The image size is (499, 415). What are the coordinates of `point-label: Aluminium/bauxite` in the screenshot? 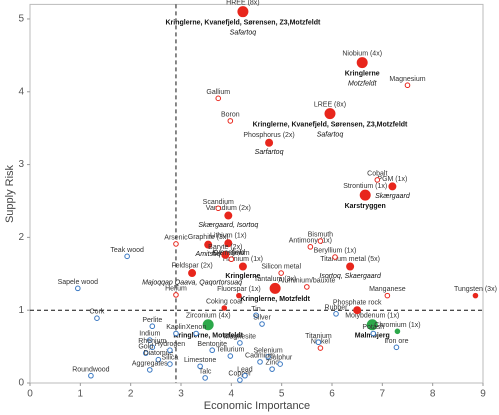 It's located at (306, 280).